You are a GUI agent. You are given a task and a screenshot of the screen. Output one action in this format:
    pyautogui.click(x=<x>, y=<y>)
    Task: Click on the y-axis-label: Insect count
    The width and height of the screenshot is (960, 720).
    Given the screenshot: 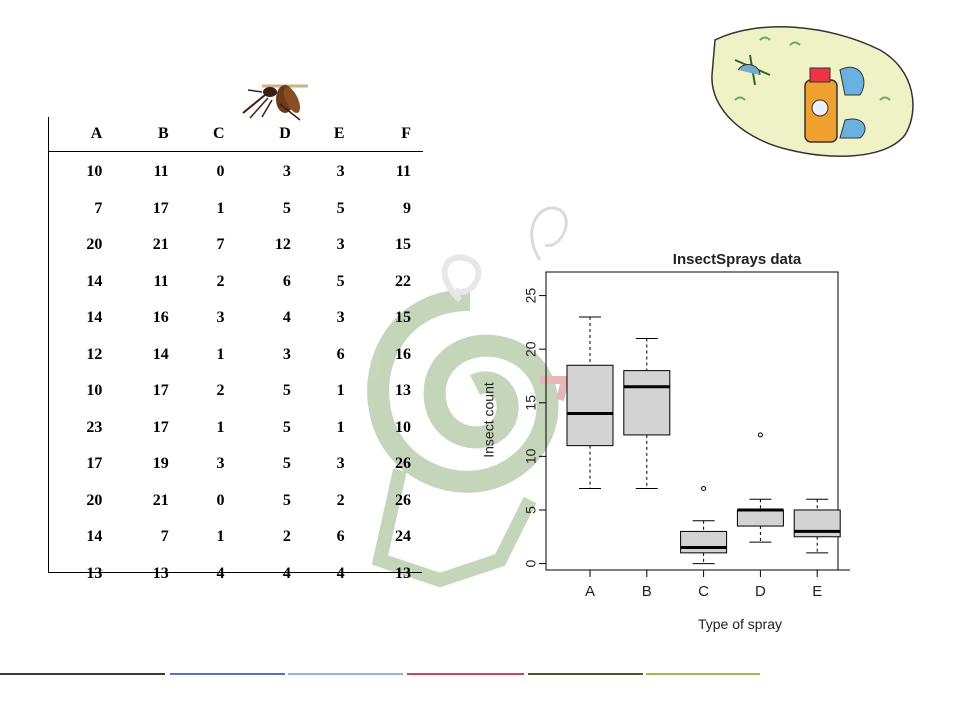 What is the action you would take?
    pyautogui.click(x=489, y=420)
    